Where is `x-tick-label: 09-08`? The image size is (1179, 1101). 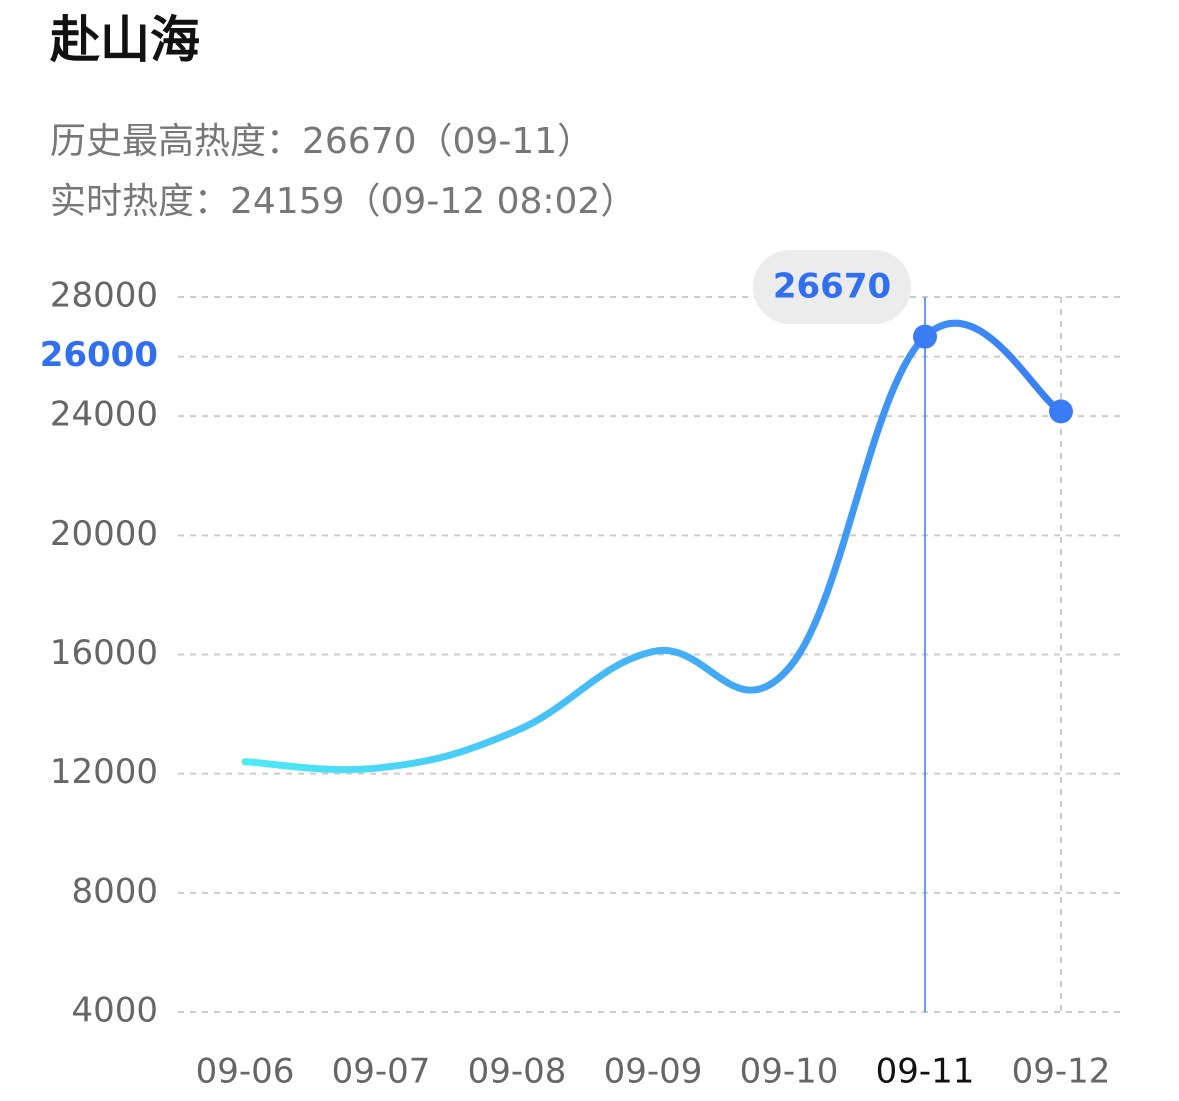
x-tick-label: 09-08 is located at coordinates (517, 1072).